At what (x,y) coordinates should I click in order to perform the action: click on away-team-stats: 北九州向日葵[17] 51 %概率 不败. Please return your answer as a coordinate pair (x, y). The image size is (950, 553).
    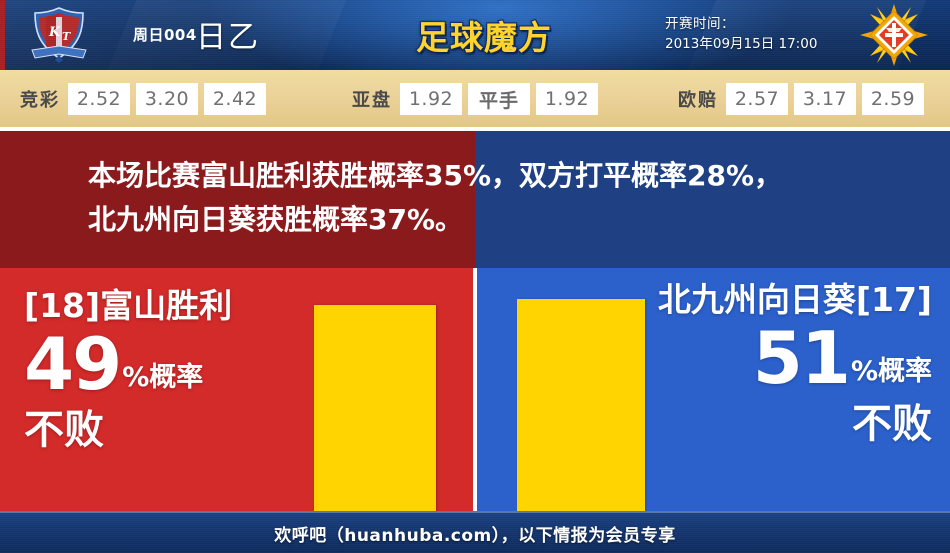
    Looking at the image, I should click on (722, 364).